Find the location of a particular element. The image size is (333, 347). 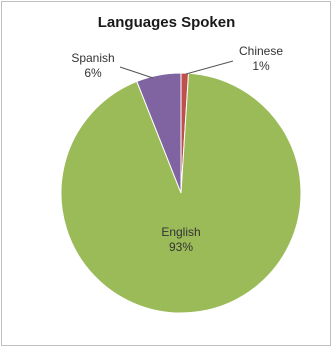

slice-pct-chinese: 1% is located at coordinates (261, 66).